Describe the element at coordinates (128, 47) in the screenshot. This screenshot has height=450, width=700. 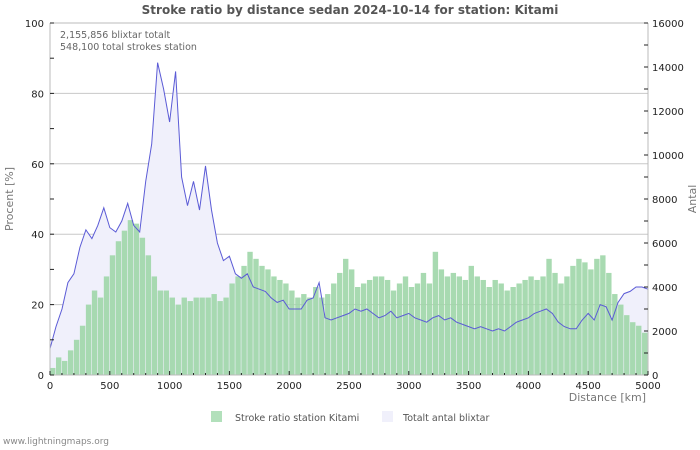
I see `info-station-strokes: 548,100 total strokes station` at that location.